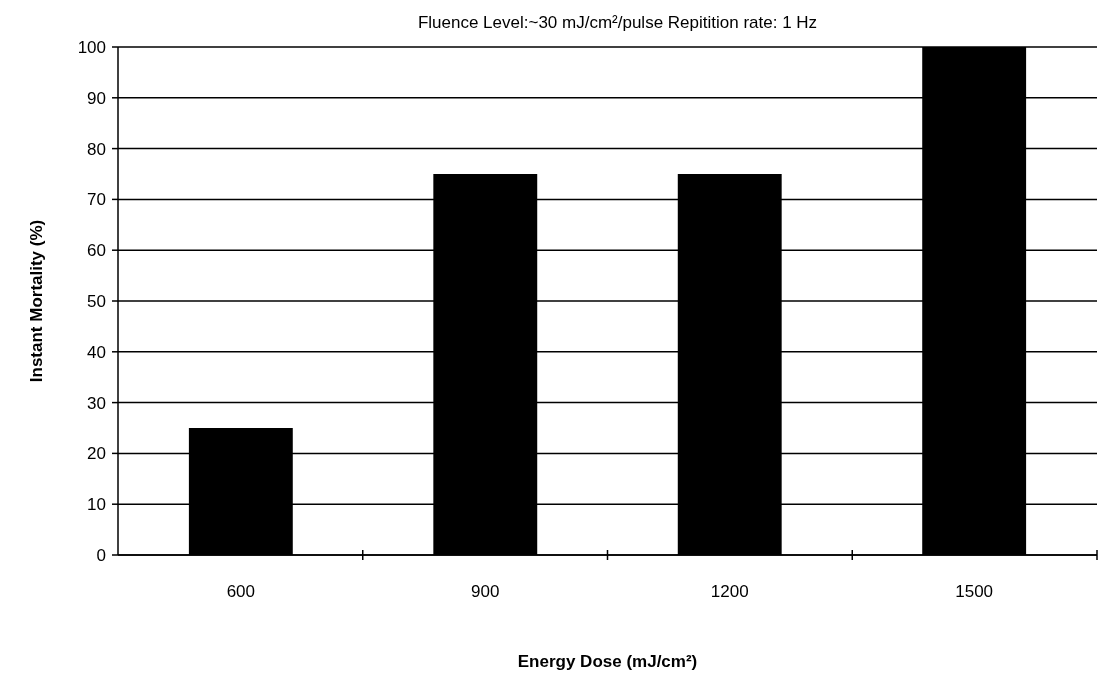 The image size is (1103, 675). I want to click on y-tick-label: 20, so click(96, 454).